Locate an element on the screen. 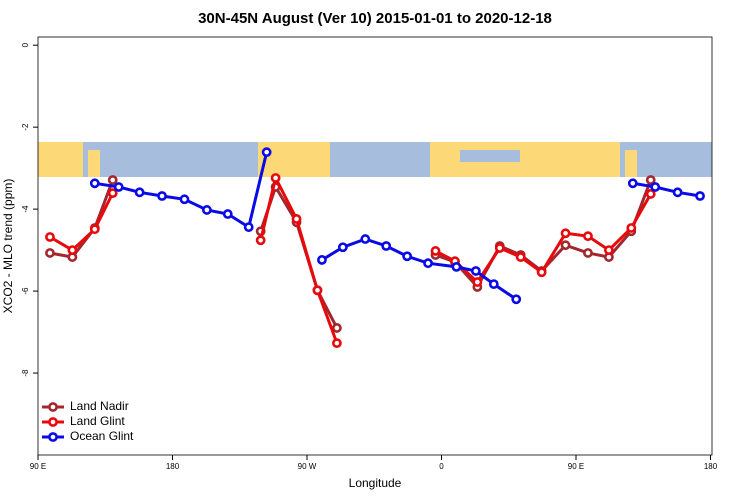  y-tick-label: 0 is located at coordinates (25, 44).